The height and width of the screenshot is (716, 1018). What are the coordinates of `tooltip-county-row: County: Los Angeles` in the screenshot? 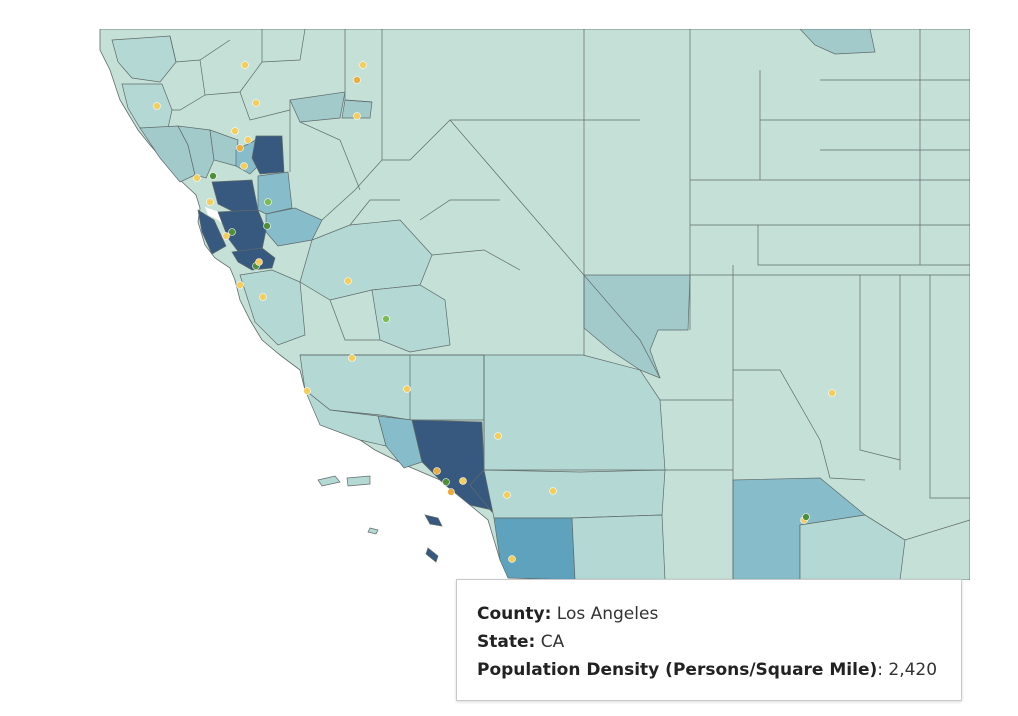 It's located at (719, 614).